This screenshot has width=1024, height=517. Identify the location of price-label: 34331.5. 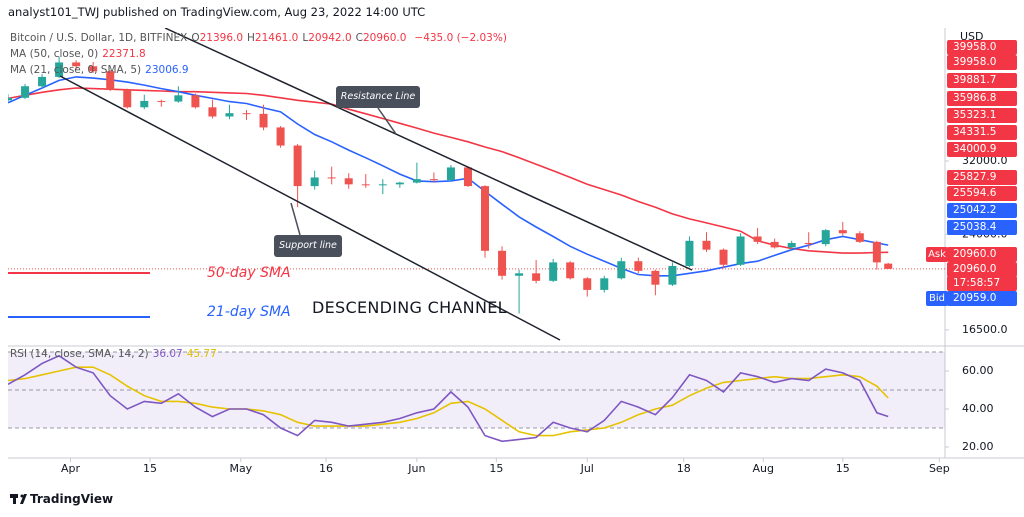
(982, 132).